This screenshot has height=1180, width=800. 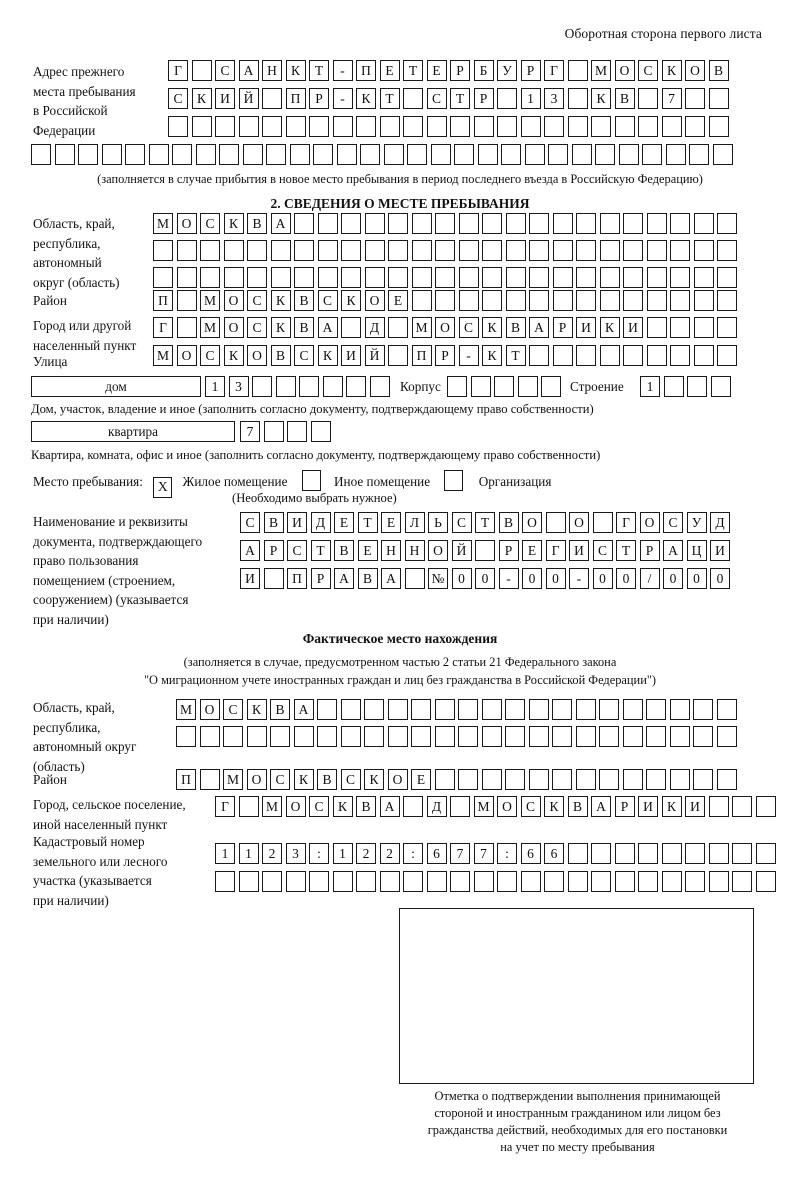 What do you see at coordinates (649, 578) in the screenshot?
I see `char-cell: /` at bounding box center [649, 578].